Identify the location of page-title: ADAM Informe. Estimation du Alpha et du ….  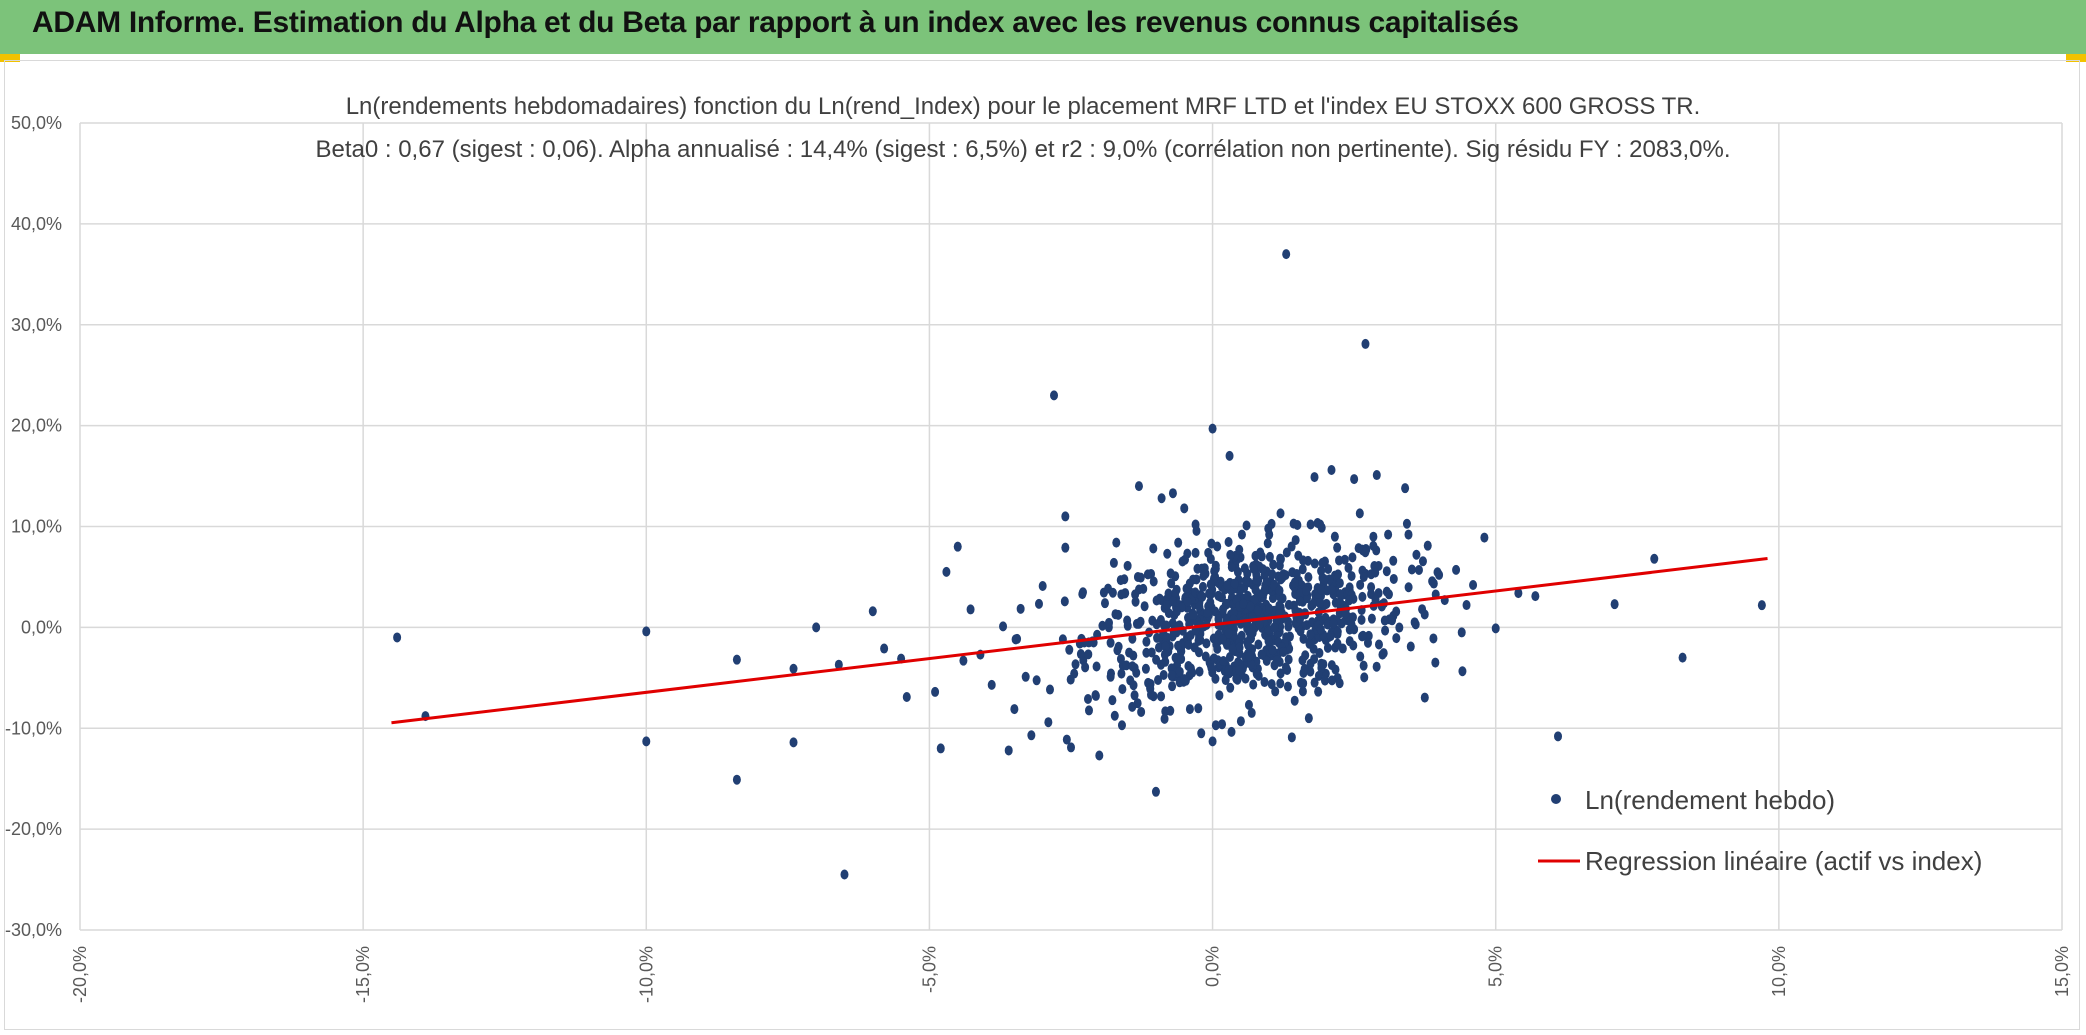
(775, 22).